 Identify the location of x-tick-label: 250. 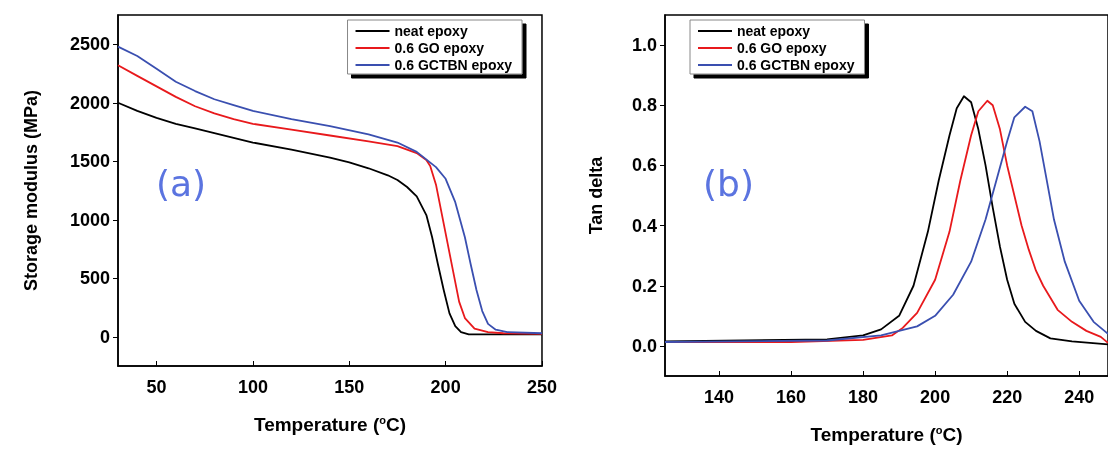
(542, 387).